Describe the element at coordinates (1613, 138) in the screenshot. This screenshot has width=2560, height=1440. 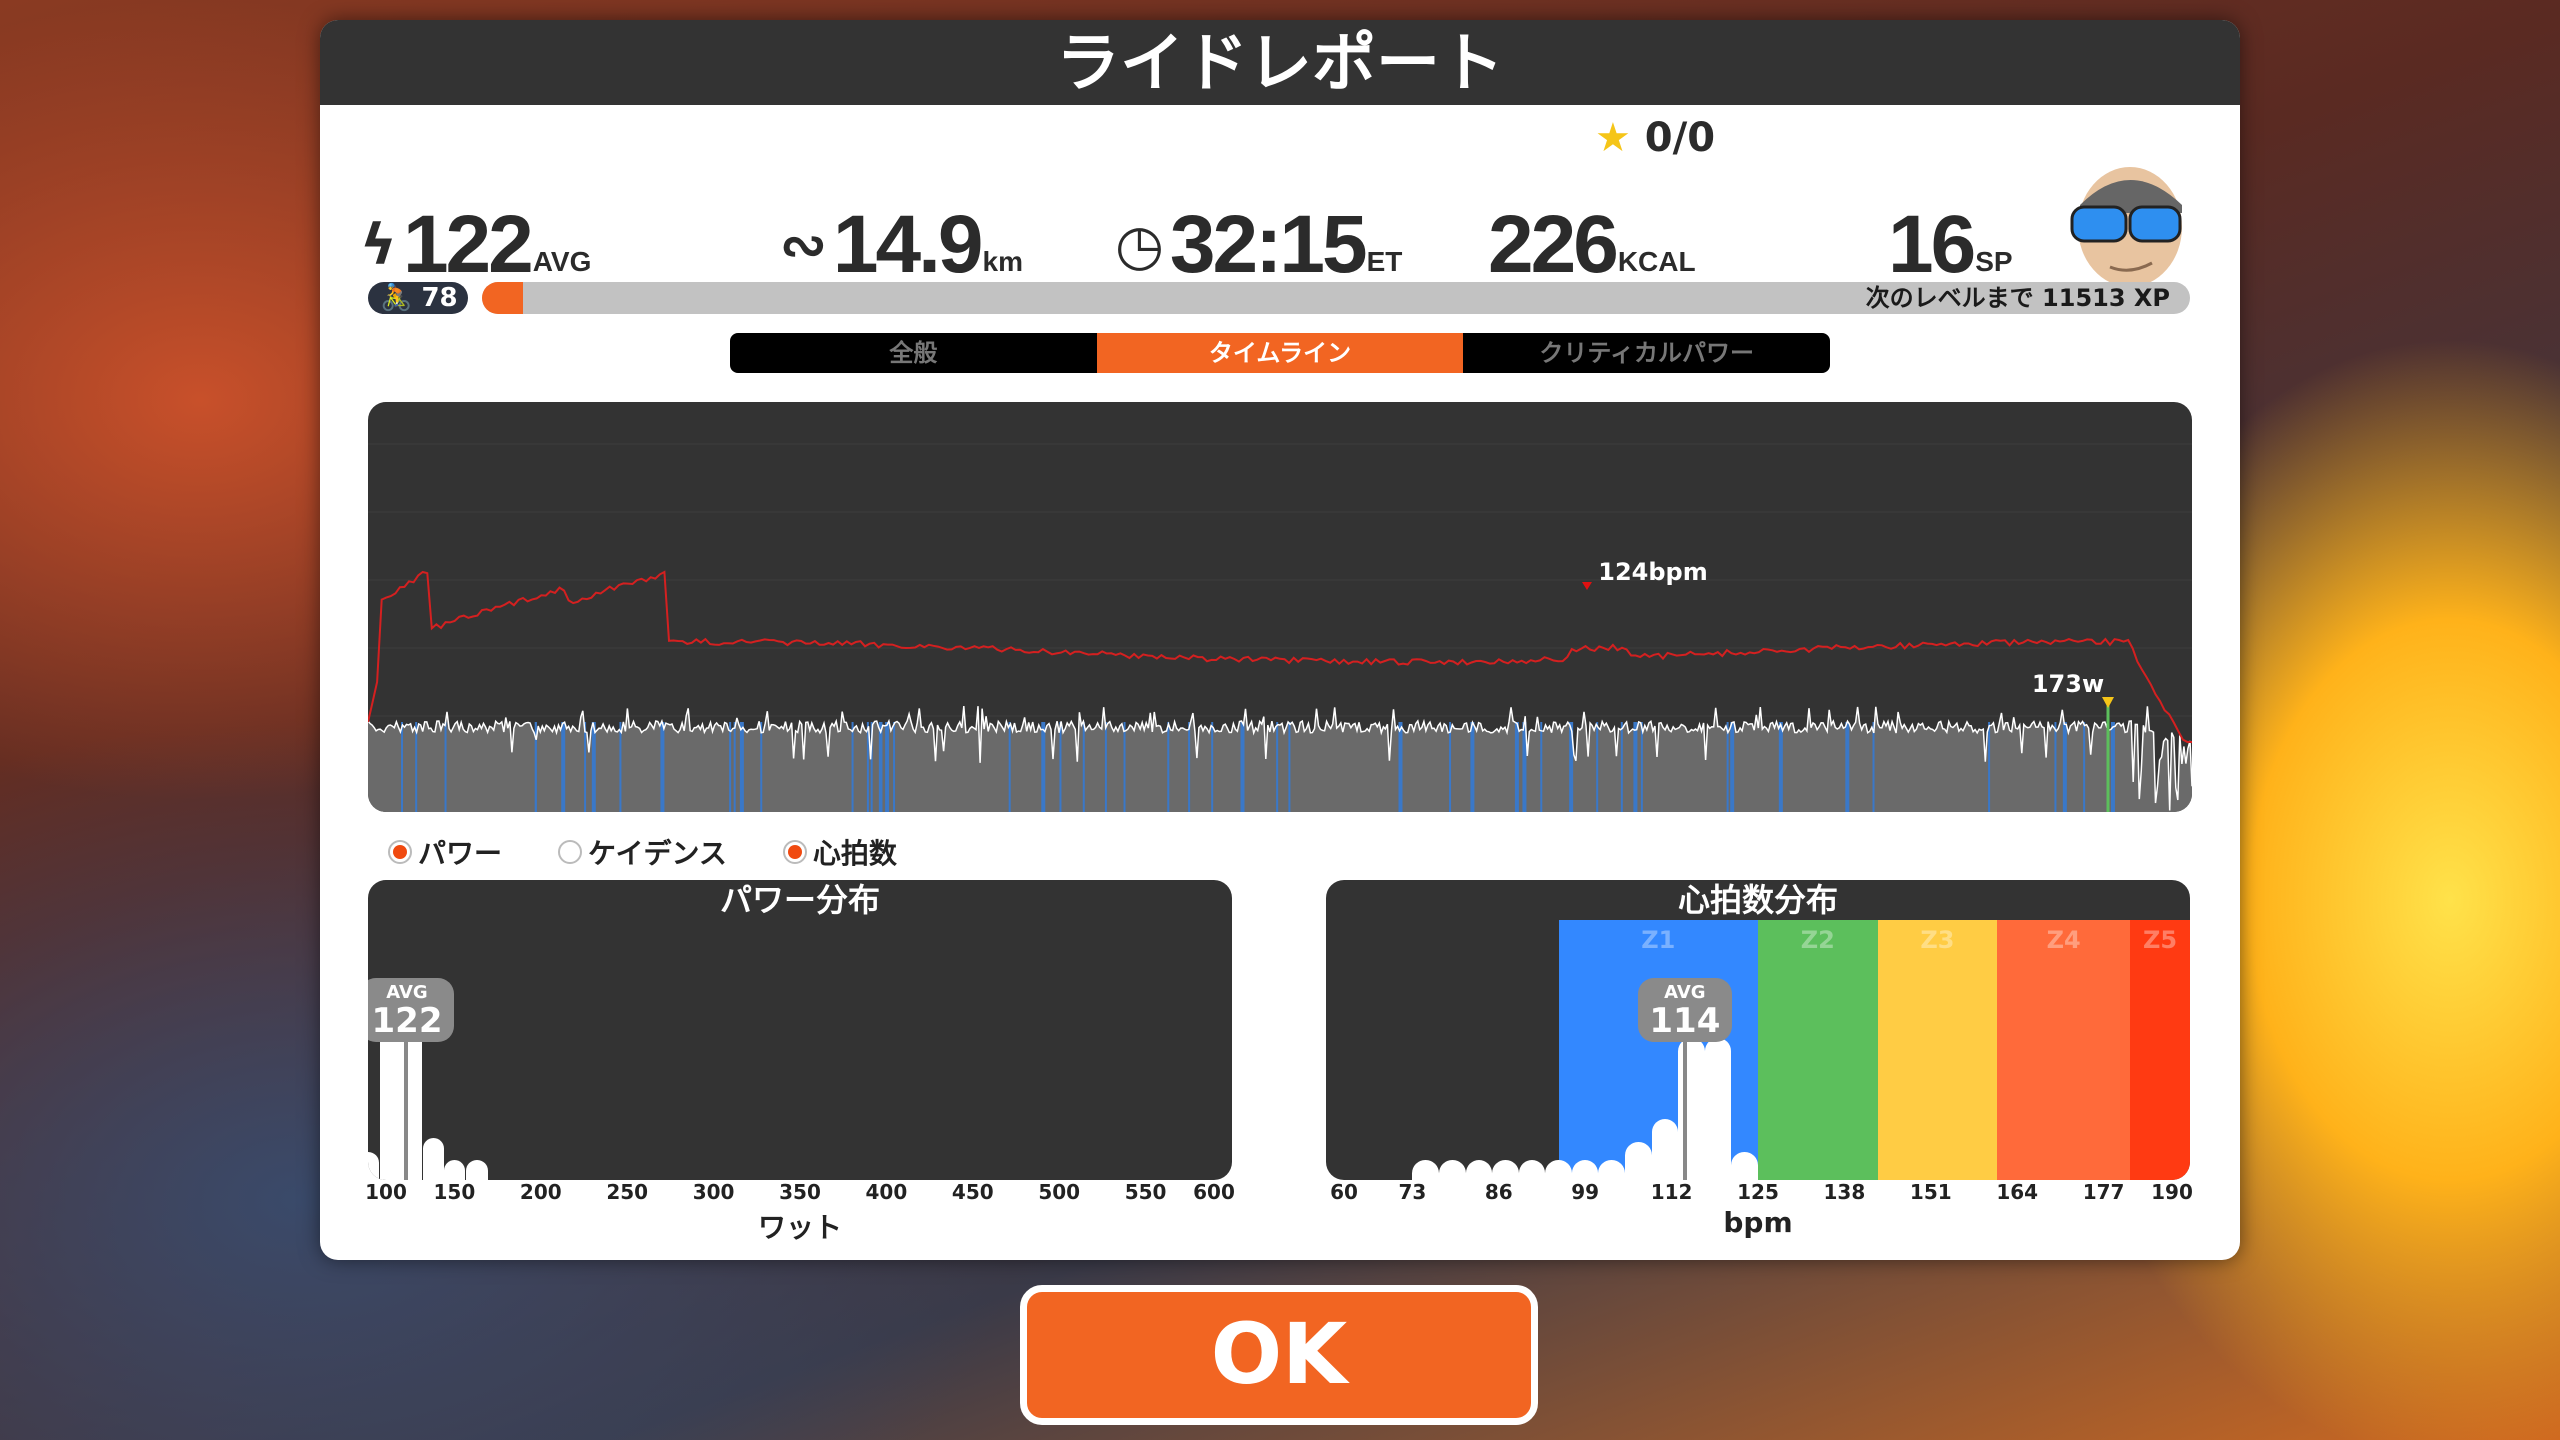
I see `star-icon: ★` at that location.